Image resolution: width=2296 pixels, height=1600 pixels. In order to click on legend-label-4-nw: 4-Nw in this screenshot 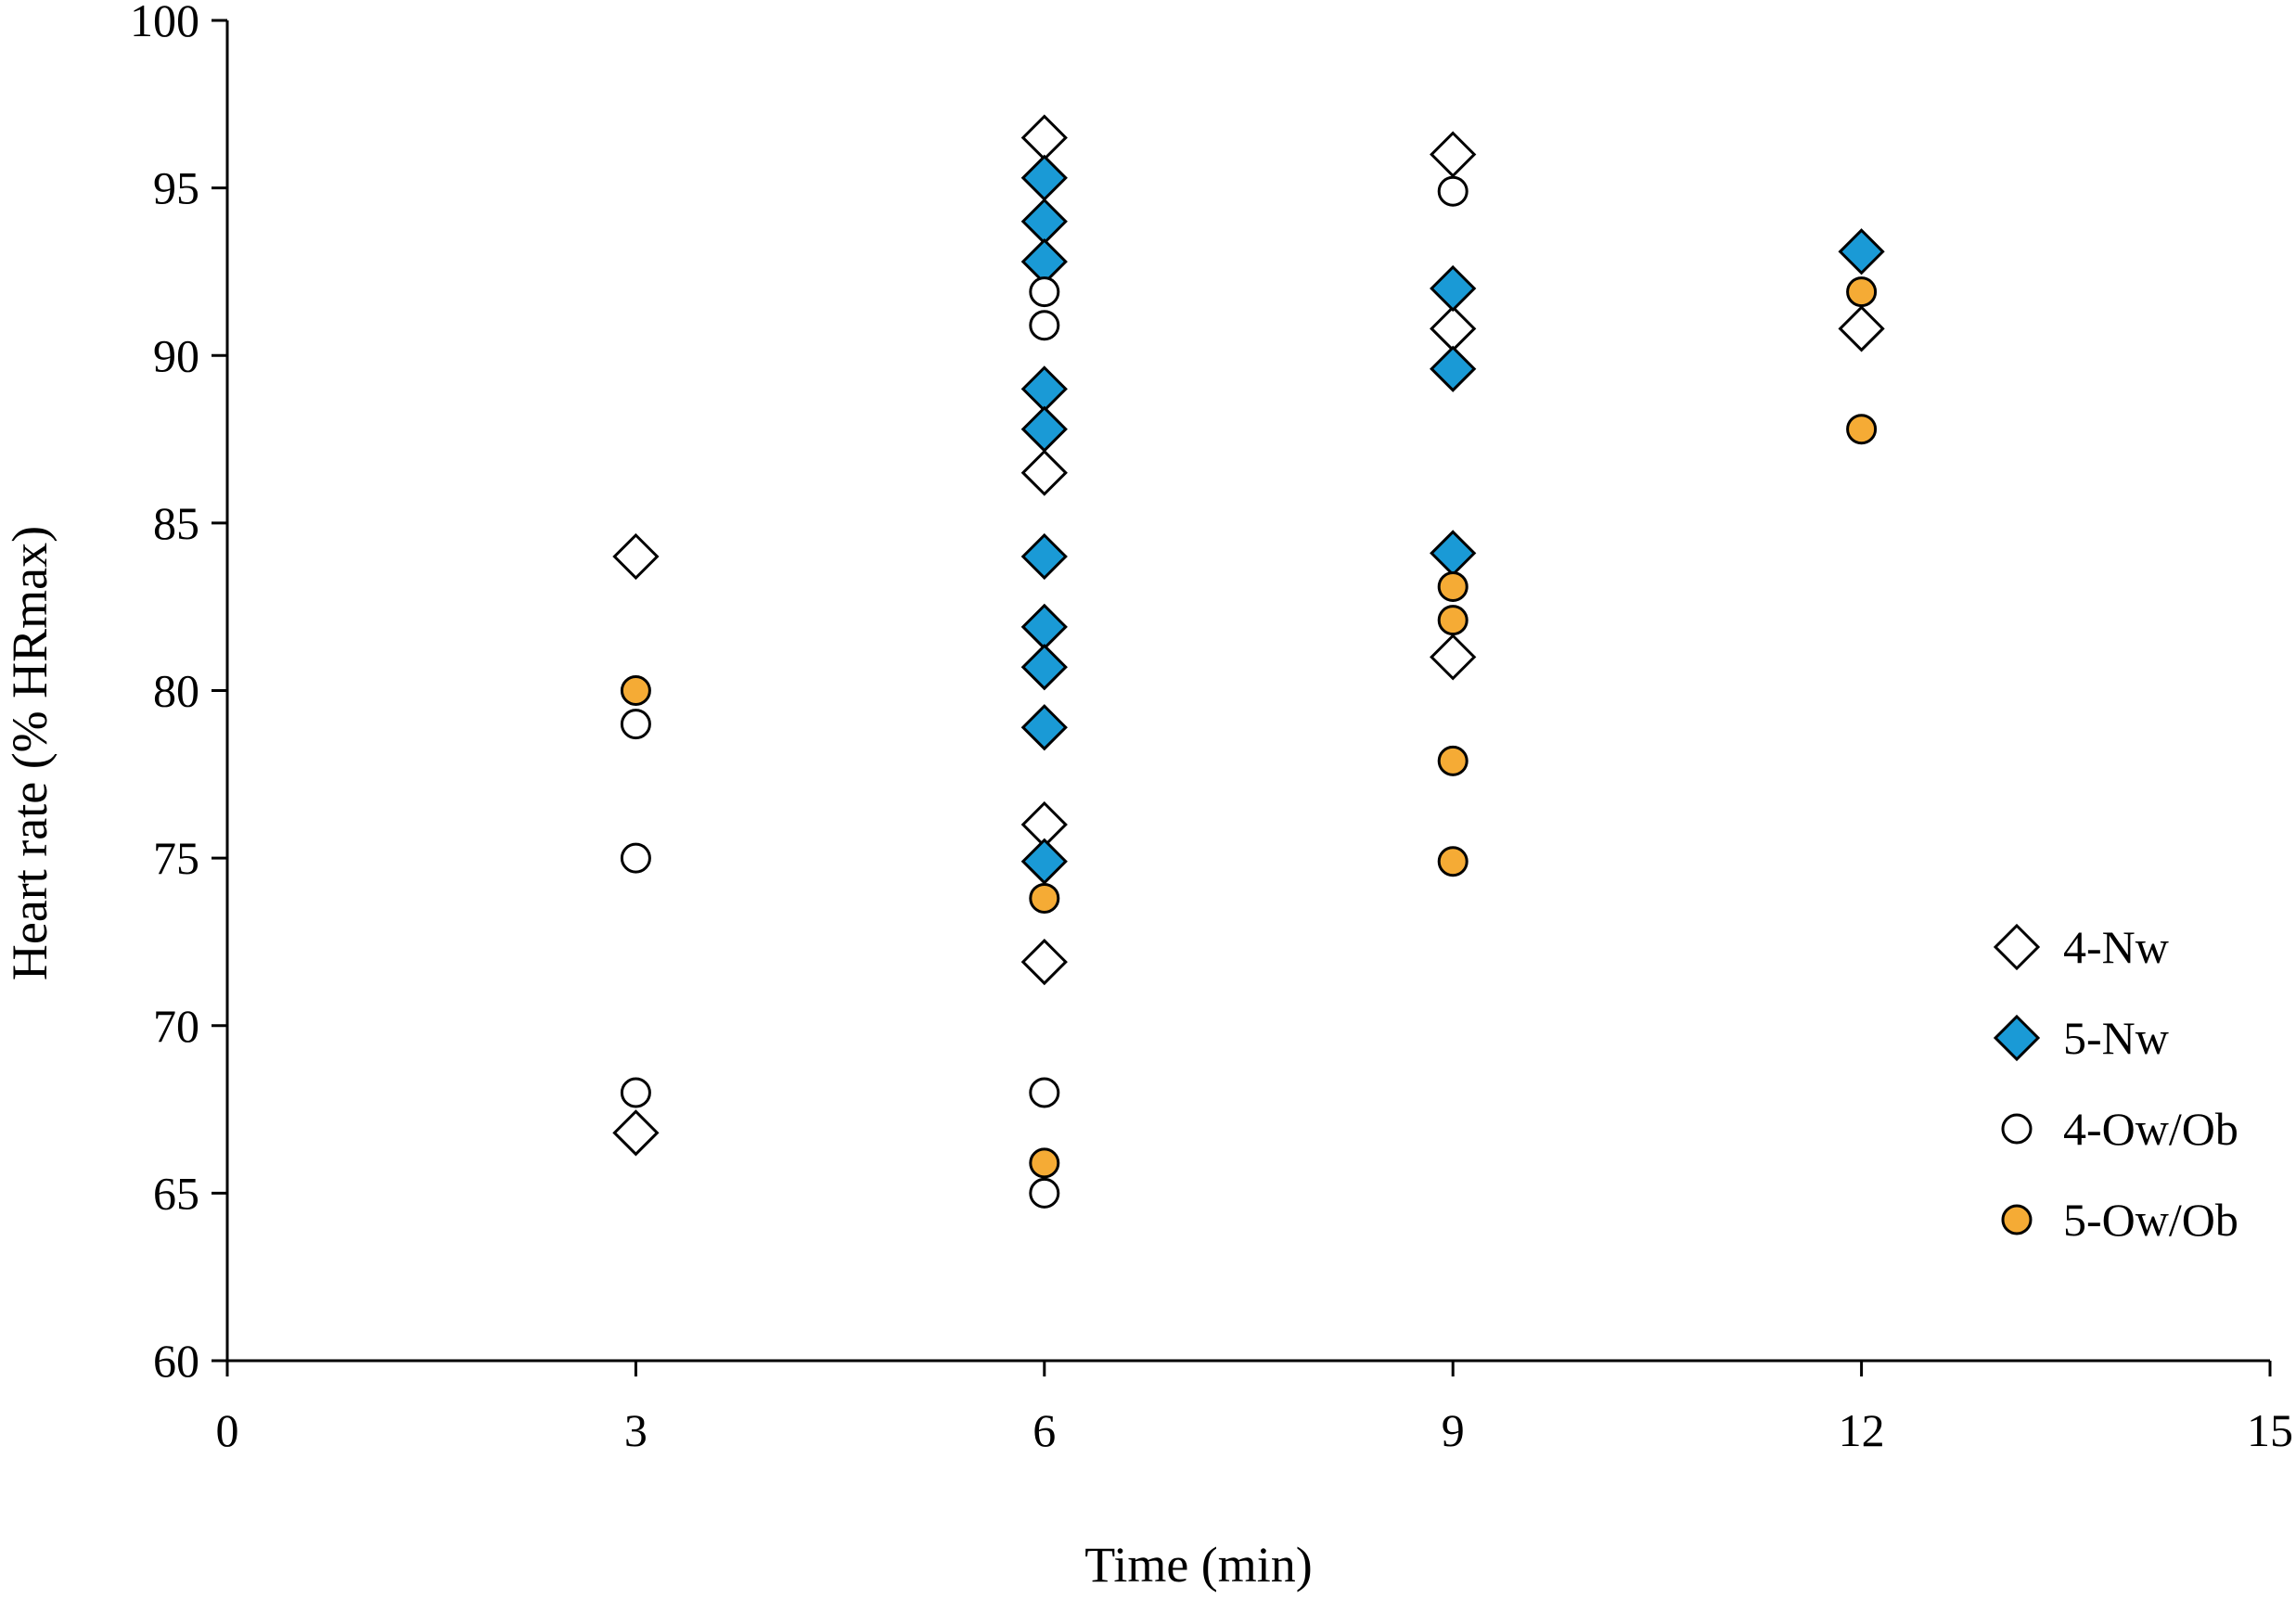, I will do `click(2116, 947)`.